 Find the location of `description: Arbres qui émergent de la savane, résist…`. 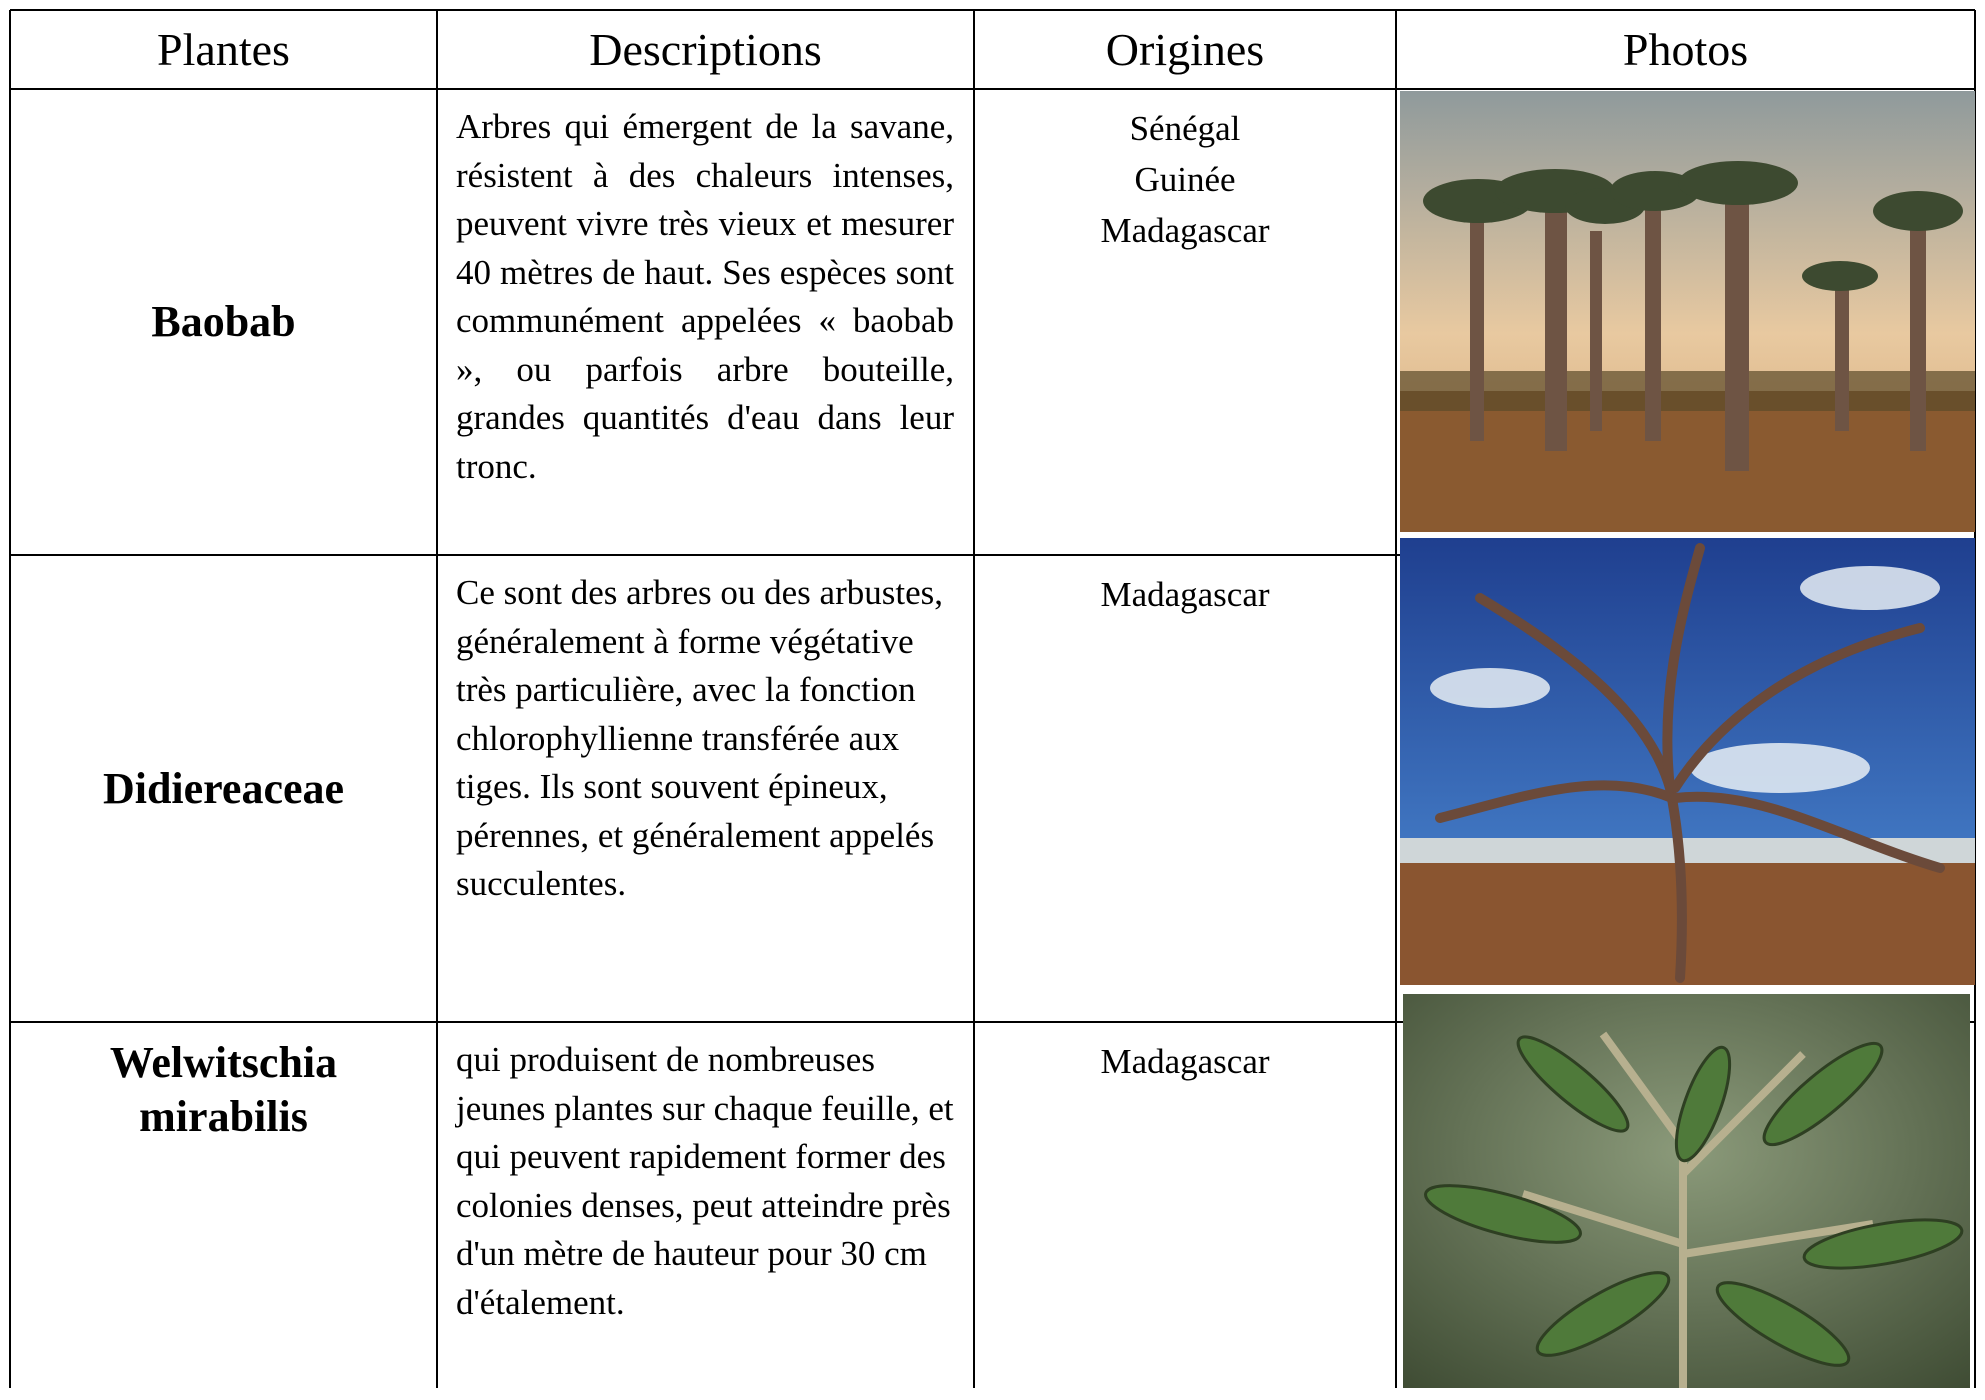

description: Arbres qui émergent de la savane, résist… is located at coordinates (705, 296).